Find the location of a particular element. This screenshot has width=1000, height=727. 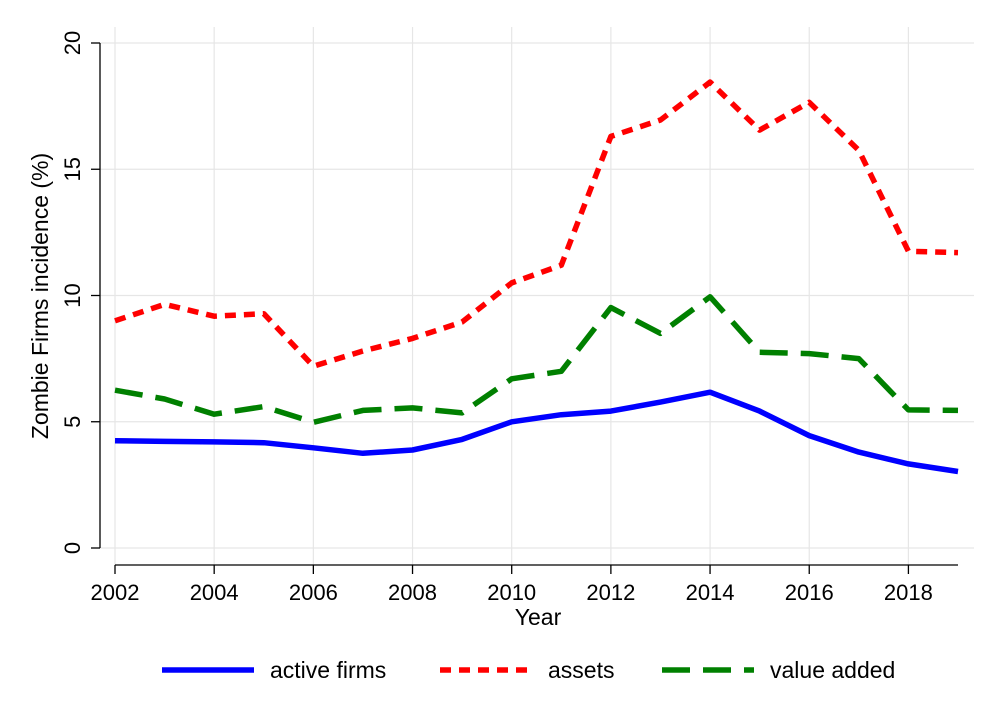

x-tick-label: 2012 is located at coordinates (610, 592).